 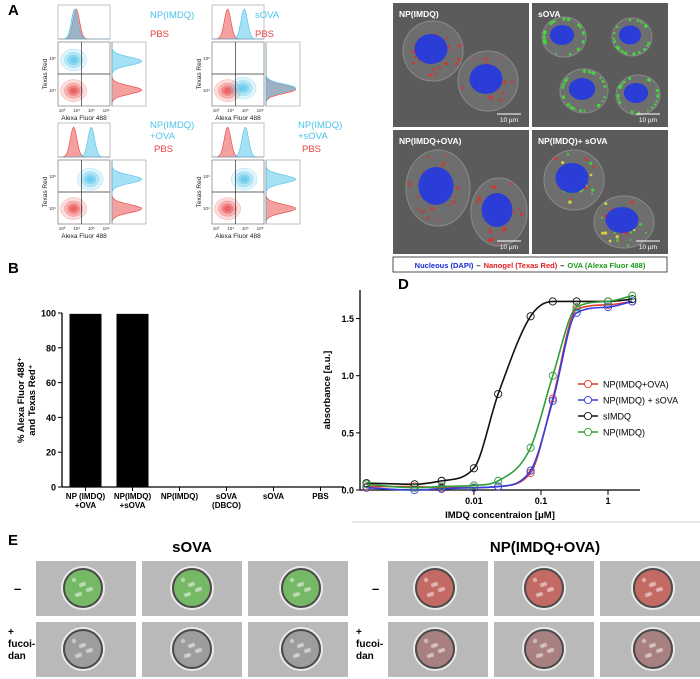 What do you see at coordinates (163, 149) in the screenshot?
I see `control-label: PBS` at bounding box center [163, 149].